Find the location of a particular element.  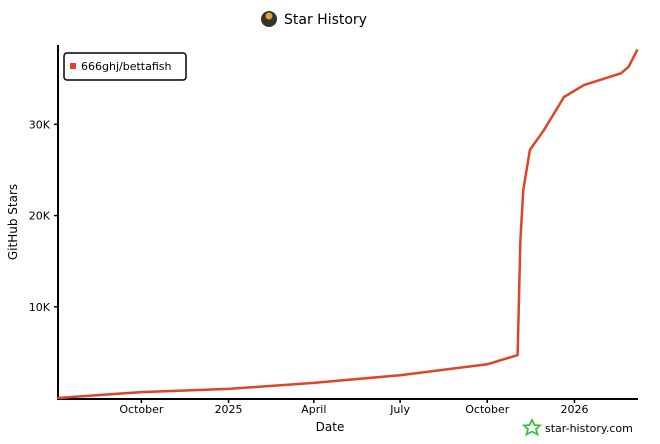

x-tick-label: 2026 is located at coordinates (574, 409).